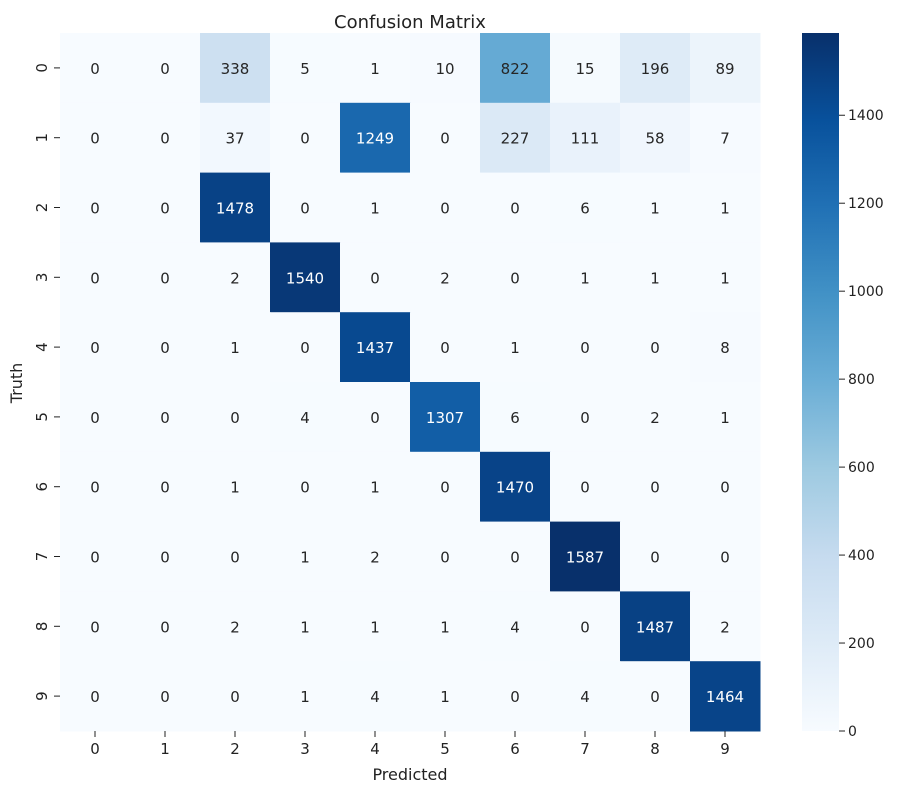 This screenshot has height=790, width=900. I want to click on heatmap-cell-r5-c9, so click(725, 417).